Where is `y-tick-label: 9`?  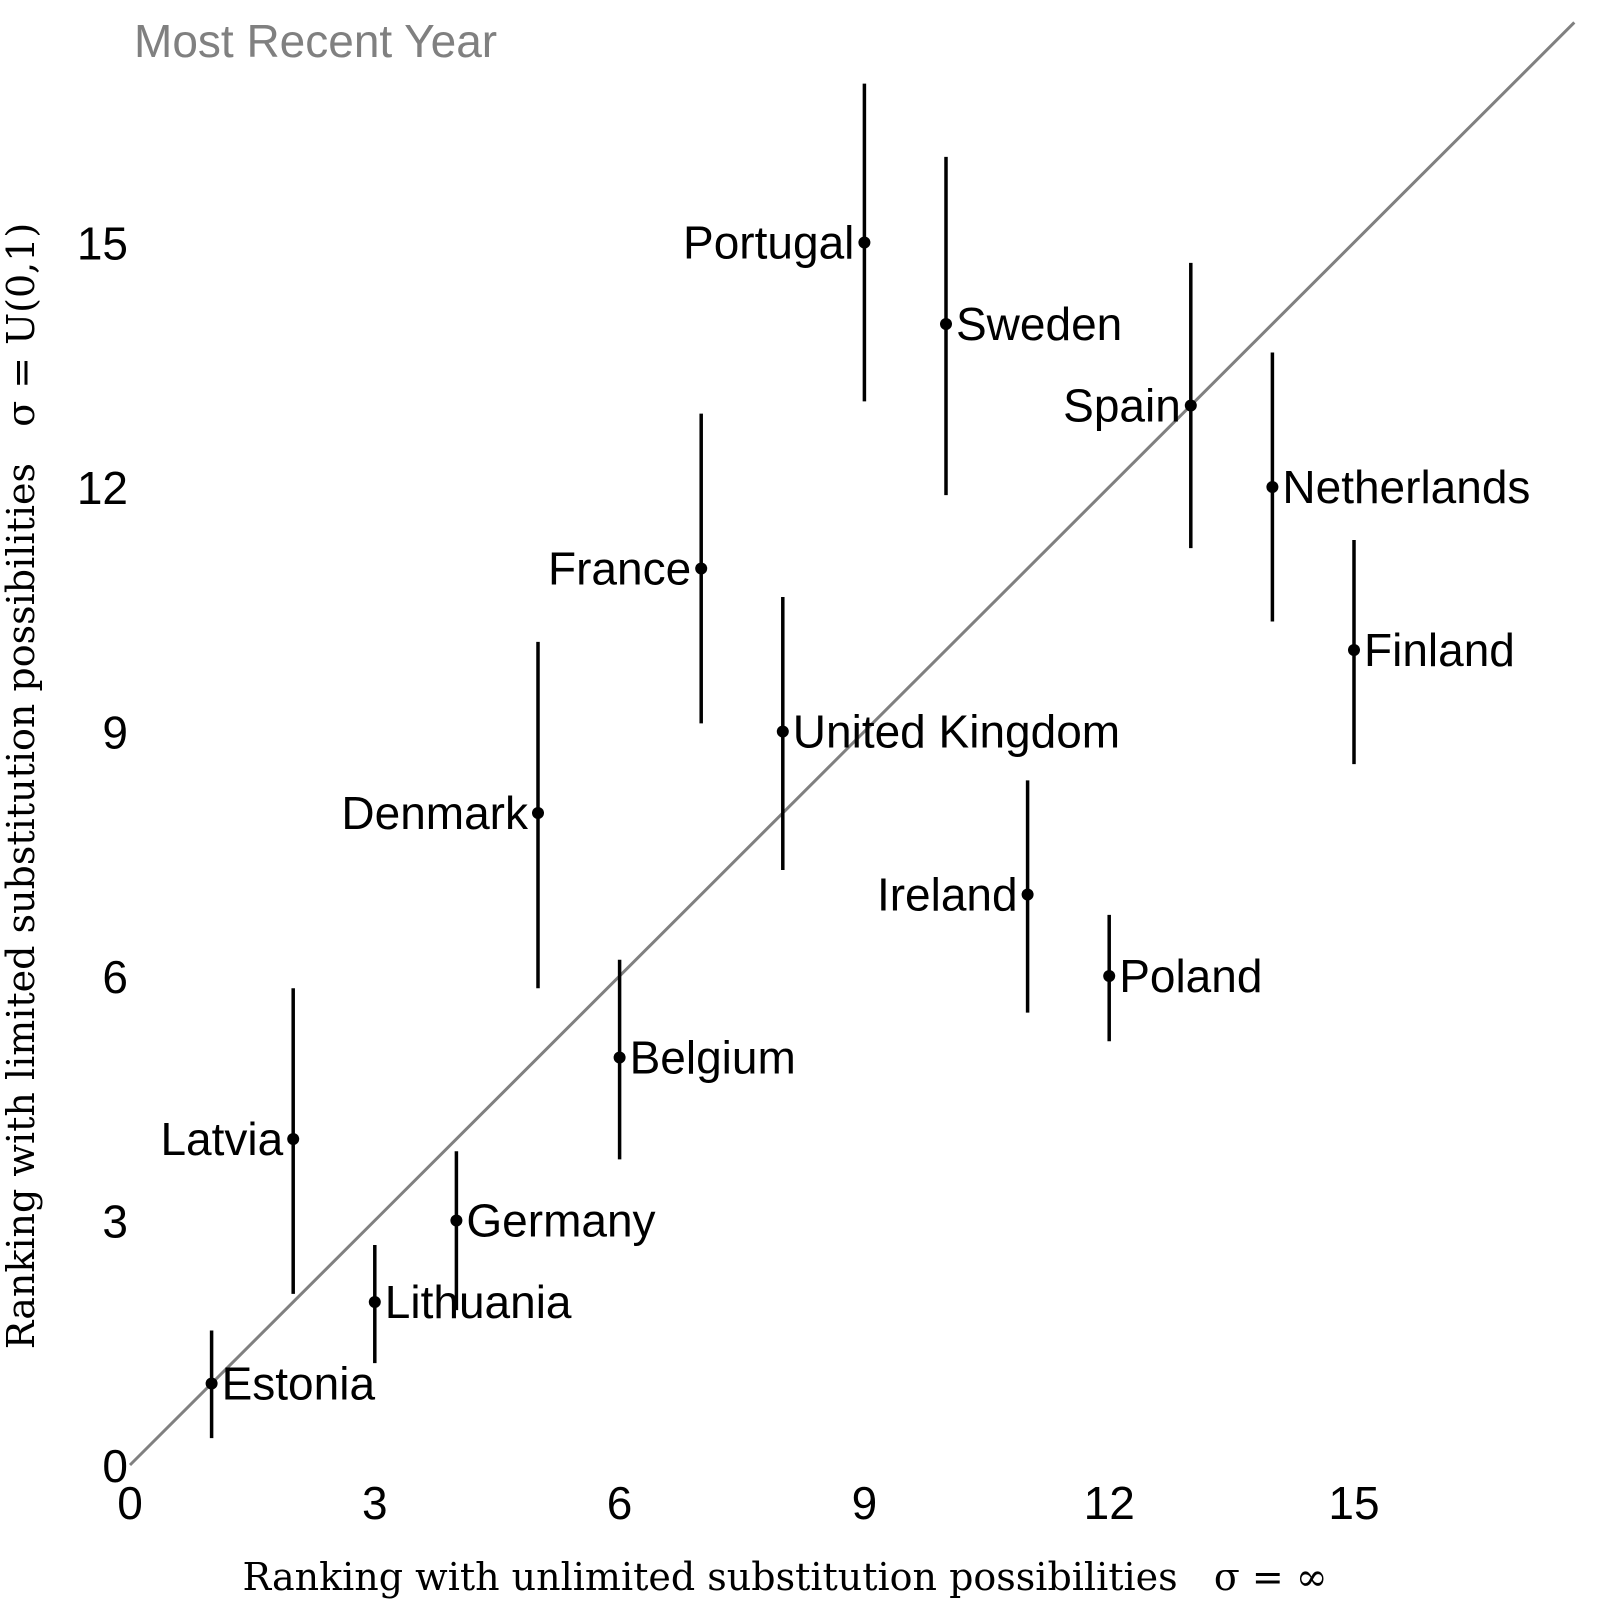
y-tick-label: 9 is located at coordinates (115, 733).